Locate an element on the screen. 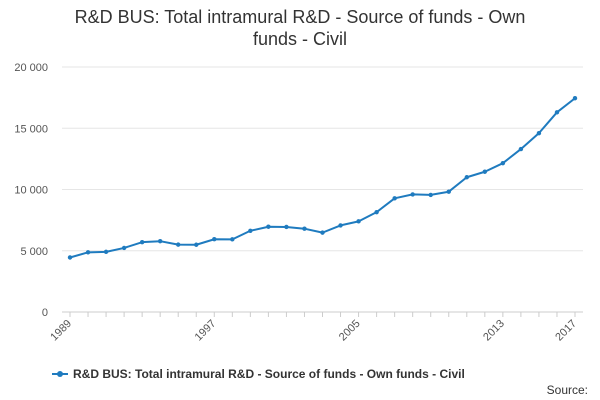  x-tick-label: 2017 is located at coordinates (566, 331).